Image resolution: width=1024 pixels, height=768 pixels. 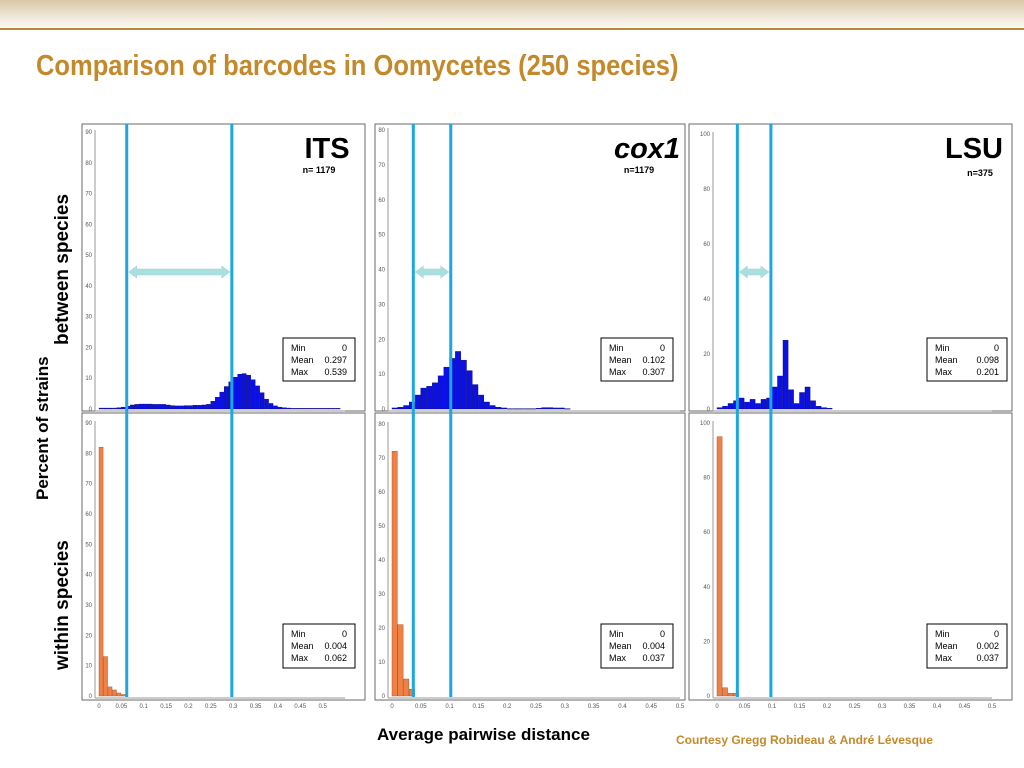 What do you see at coordinates (88, 485) in the screenshot?
I see `y-tick-label: 70` at bounding box center [88, 485].